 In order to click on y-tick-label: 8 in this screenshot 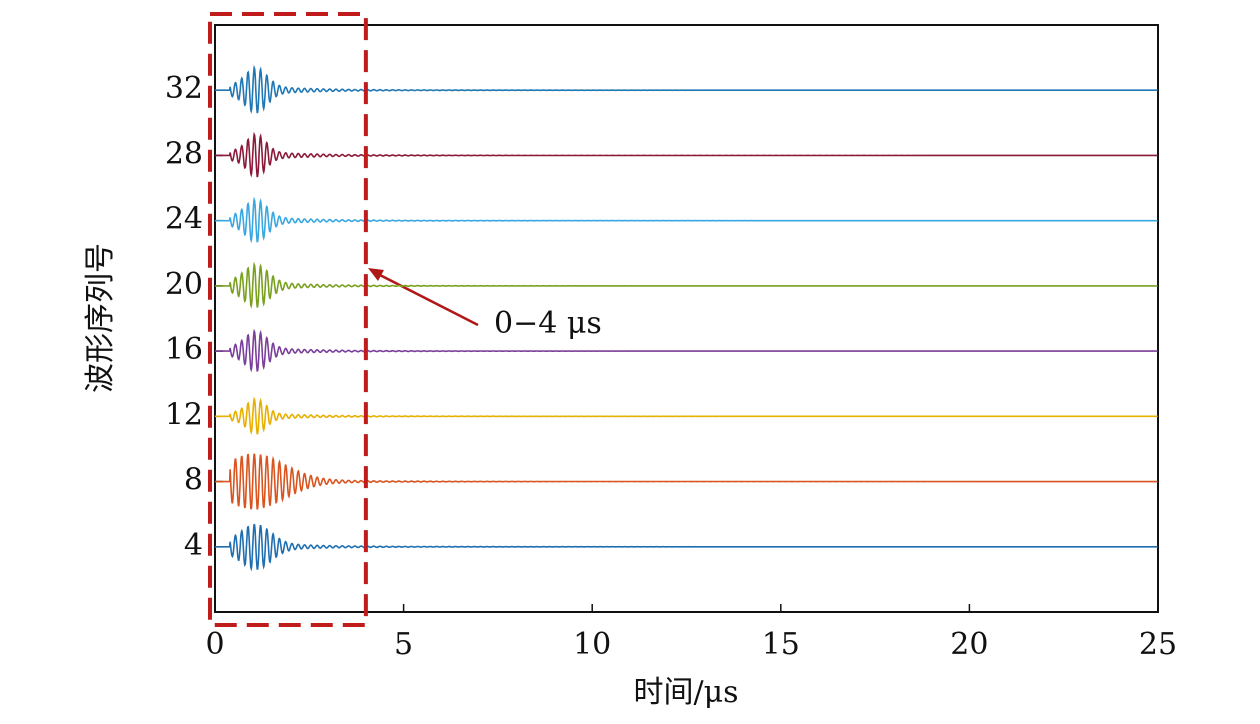, I will do `click(193, 480)`.